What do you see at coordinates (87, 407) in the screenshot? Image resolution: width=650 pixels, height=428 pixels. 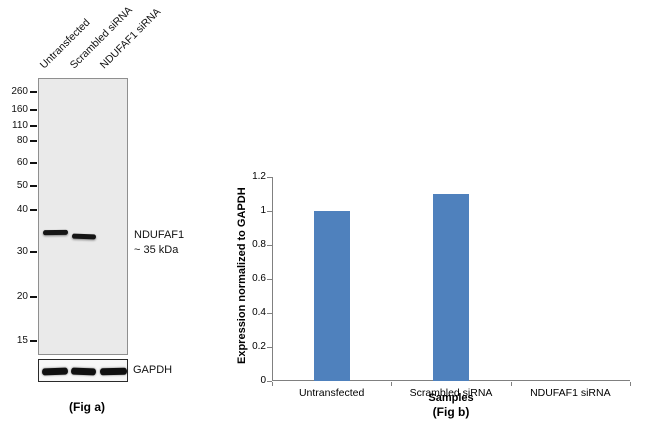 I see `fig-a-caption: (Fig a)` at bounding box center [87, 407].